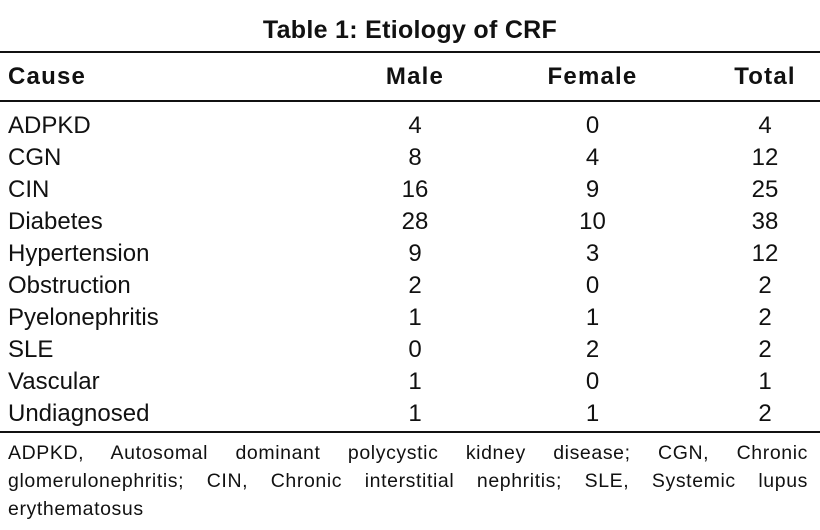 The height and width of the screenshot is (530, 820). I want to click on cell-male: 2, so click(415, 285).